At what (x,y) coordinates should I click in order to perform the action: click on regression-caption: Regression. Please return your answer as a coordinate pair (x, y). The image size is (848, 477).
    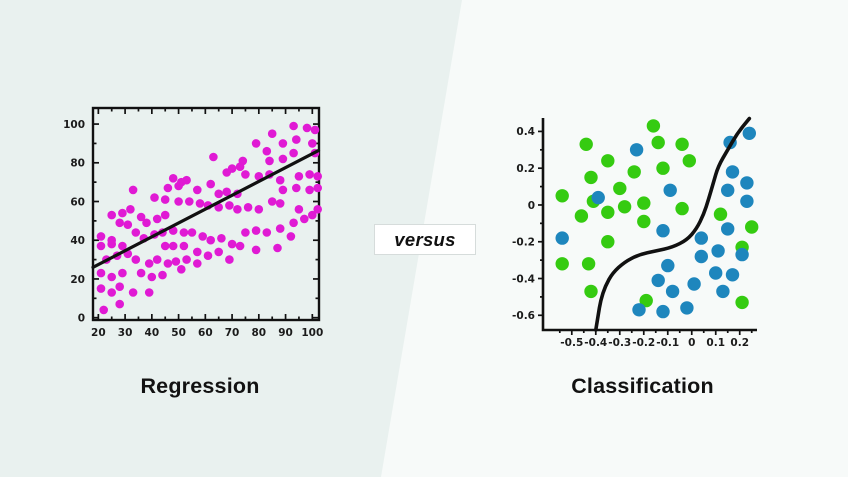
    Looking at the image, I should click on (200, 386).